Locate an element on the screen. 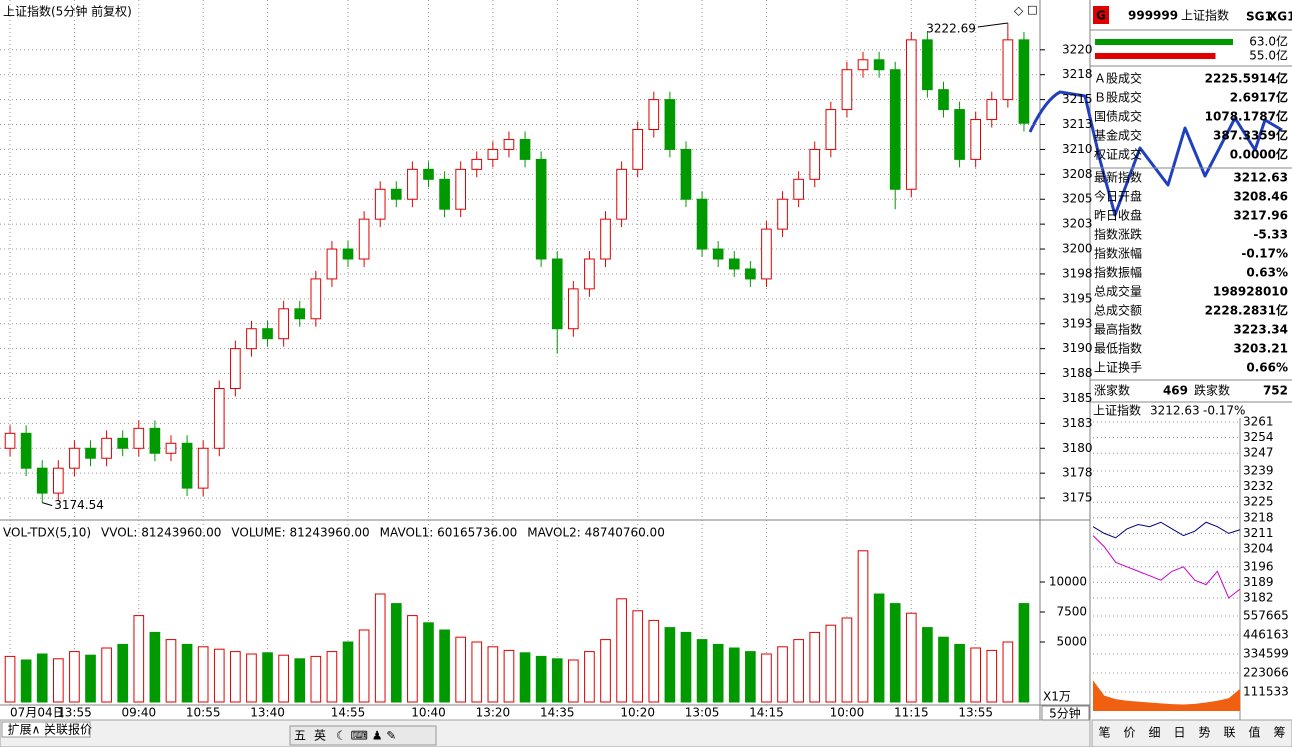 This screenshot has height=747, width=1292. low-annotation: 3174.54 is located at coordinates (79, 505).